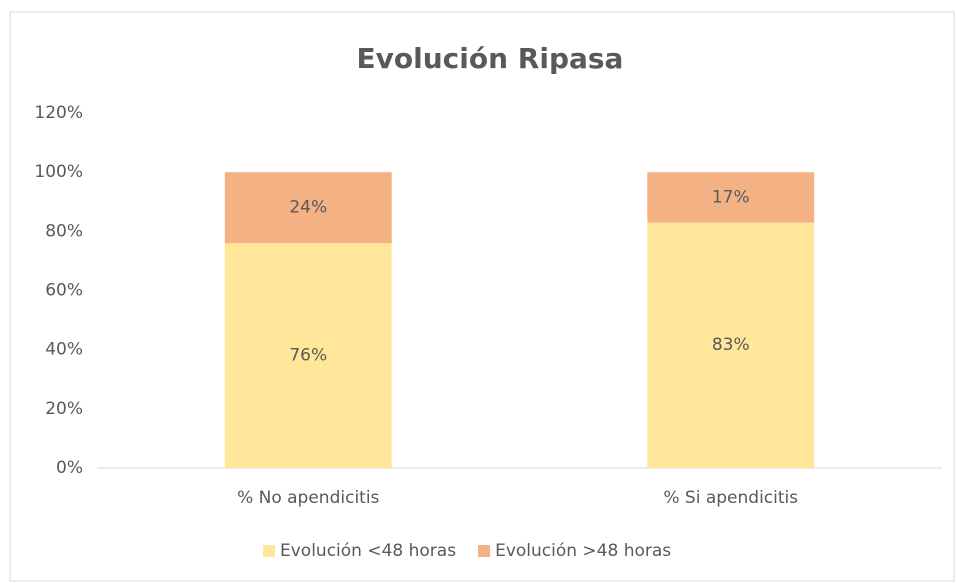 This screenshot has width=956, height=583. What do you see at coordinates (583, 551) in the screenshot?
I see `legend-label: Evolución >48 horas` at bounding box center [583, 551].